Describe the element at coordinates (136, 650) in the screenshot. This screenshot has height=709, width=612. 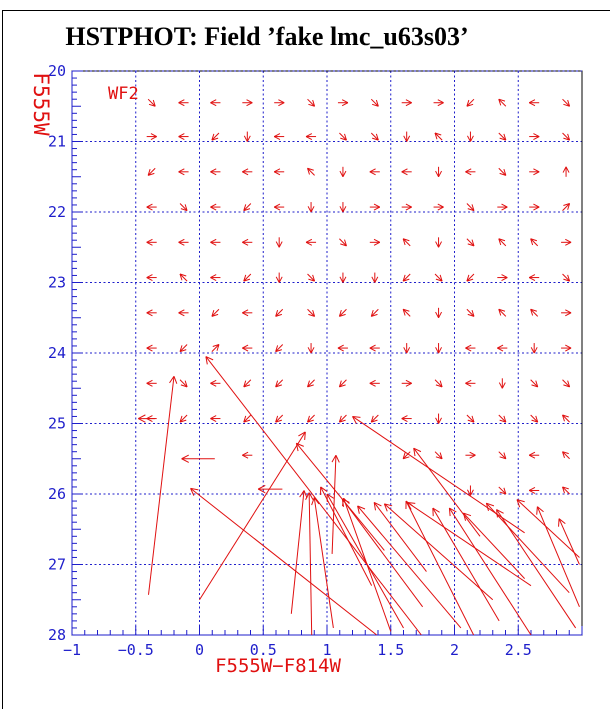
I see `svg-text: −0.5` at that location.